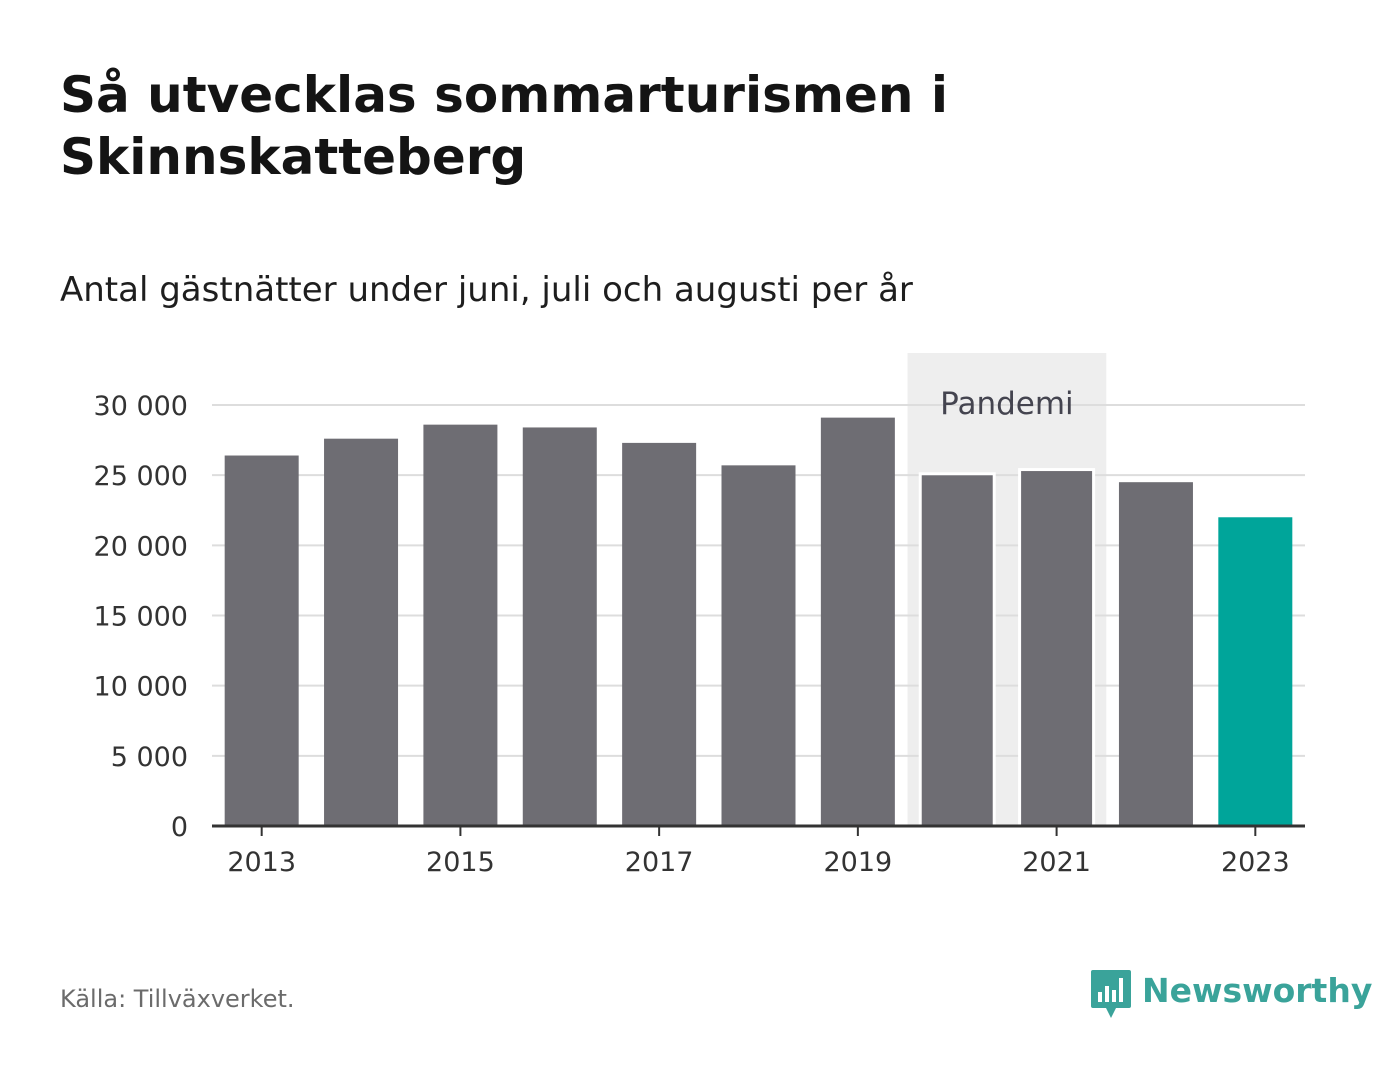  Describe the element at coordinates (141, 546) in the screenshot. I see `y-tick-label: 20 000` at that location.